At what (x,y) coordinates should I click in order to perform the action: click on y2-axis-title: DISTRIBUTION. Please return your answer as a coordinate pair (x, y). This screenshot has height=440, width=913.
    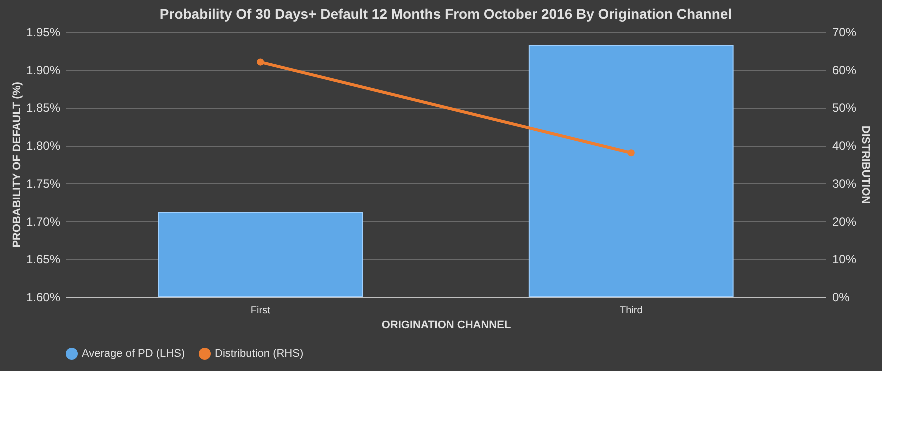
    Looking at the image, I should click on (866, 165).